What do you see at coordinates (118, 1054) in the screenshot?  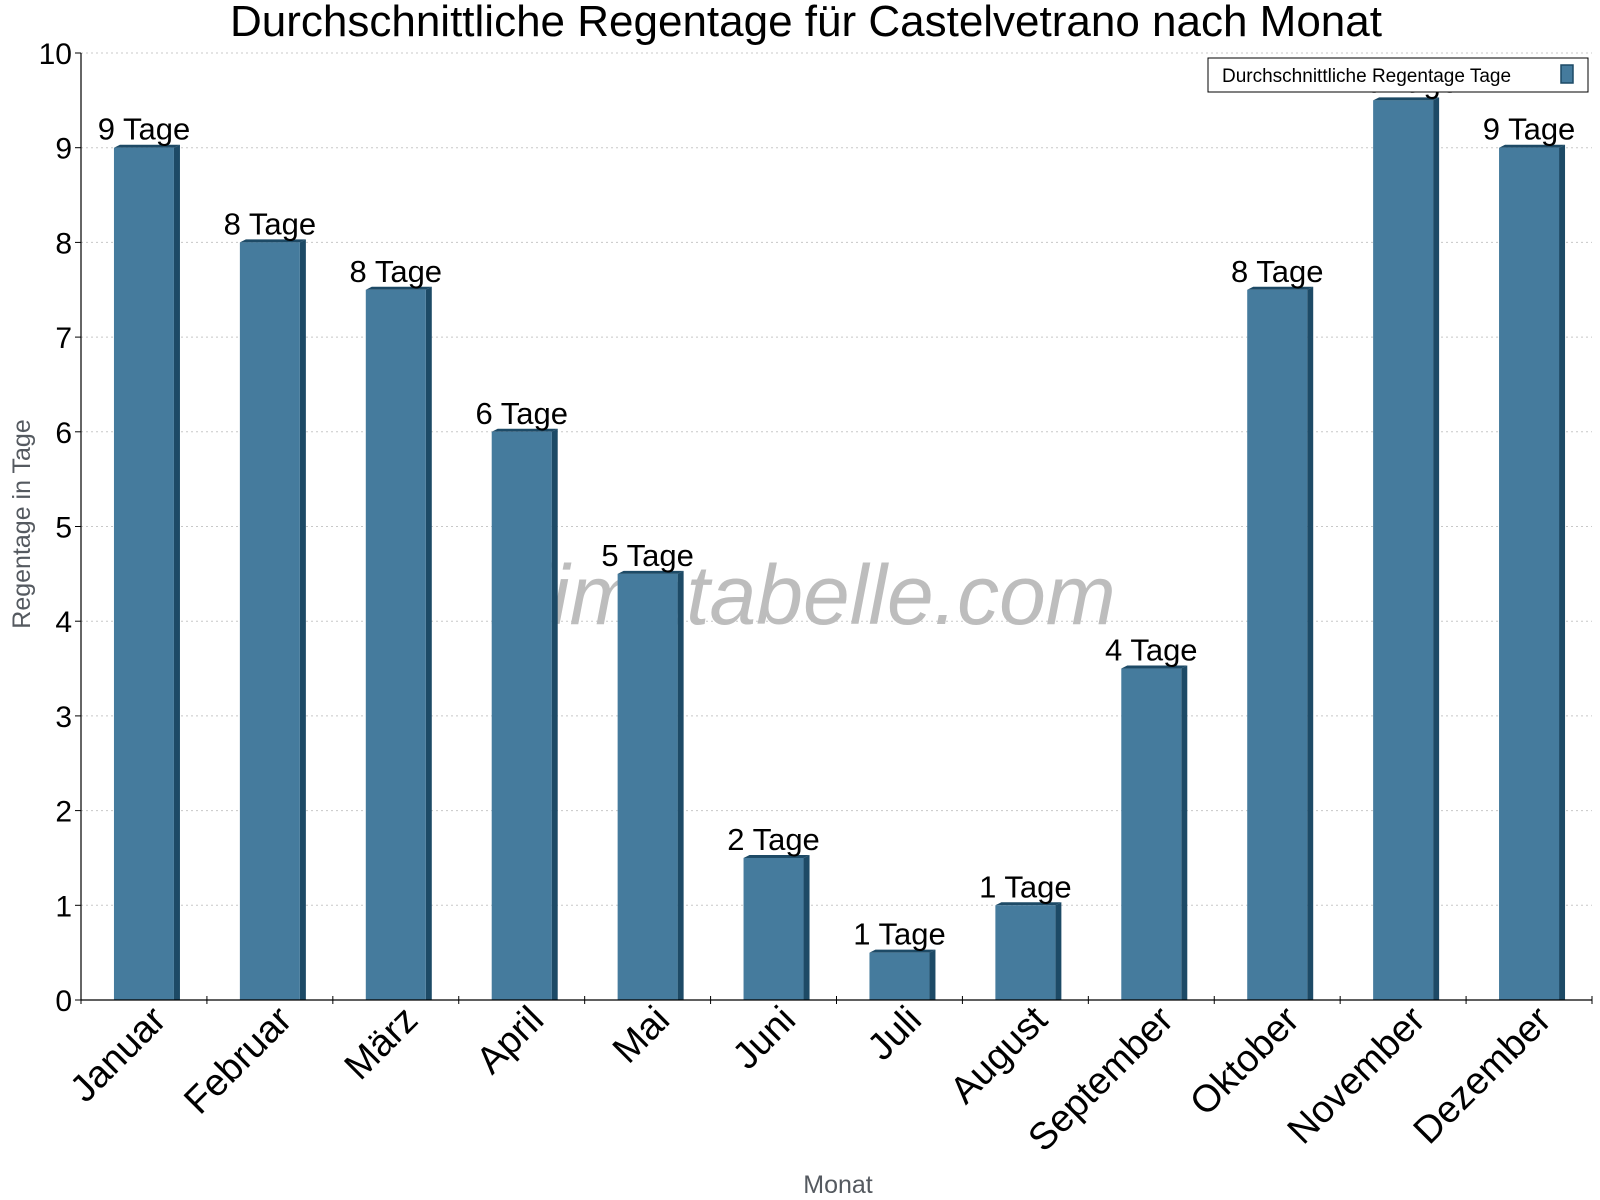 I see `x-tick-label: Januar` at bounding box center [118, 1054].